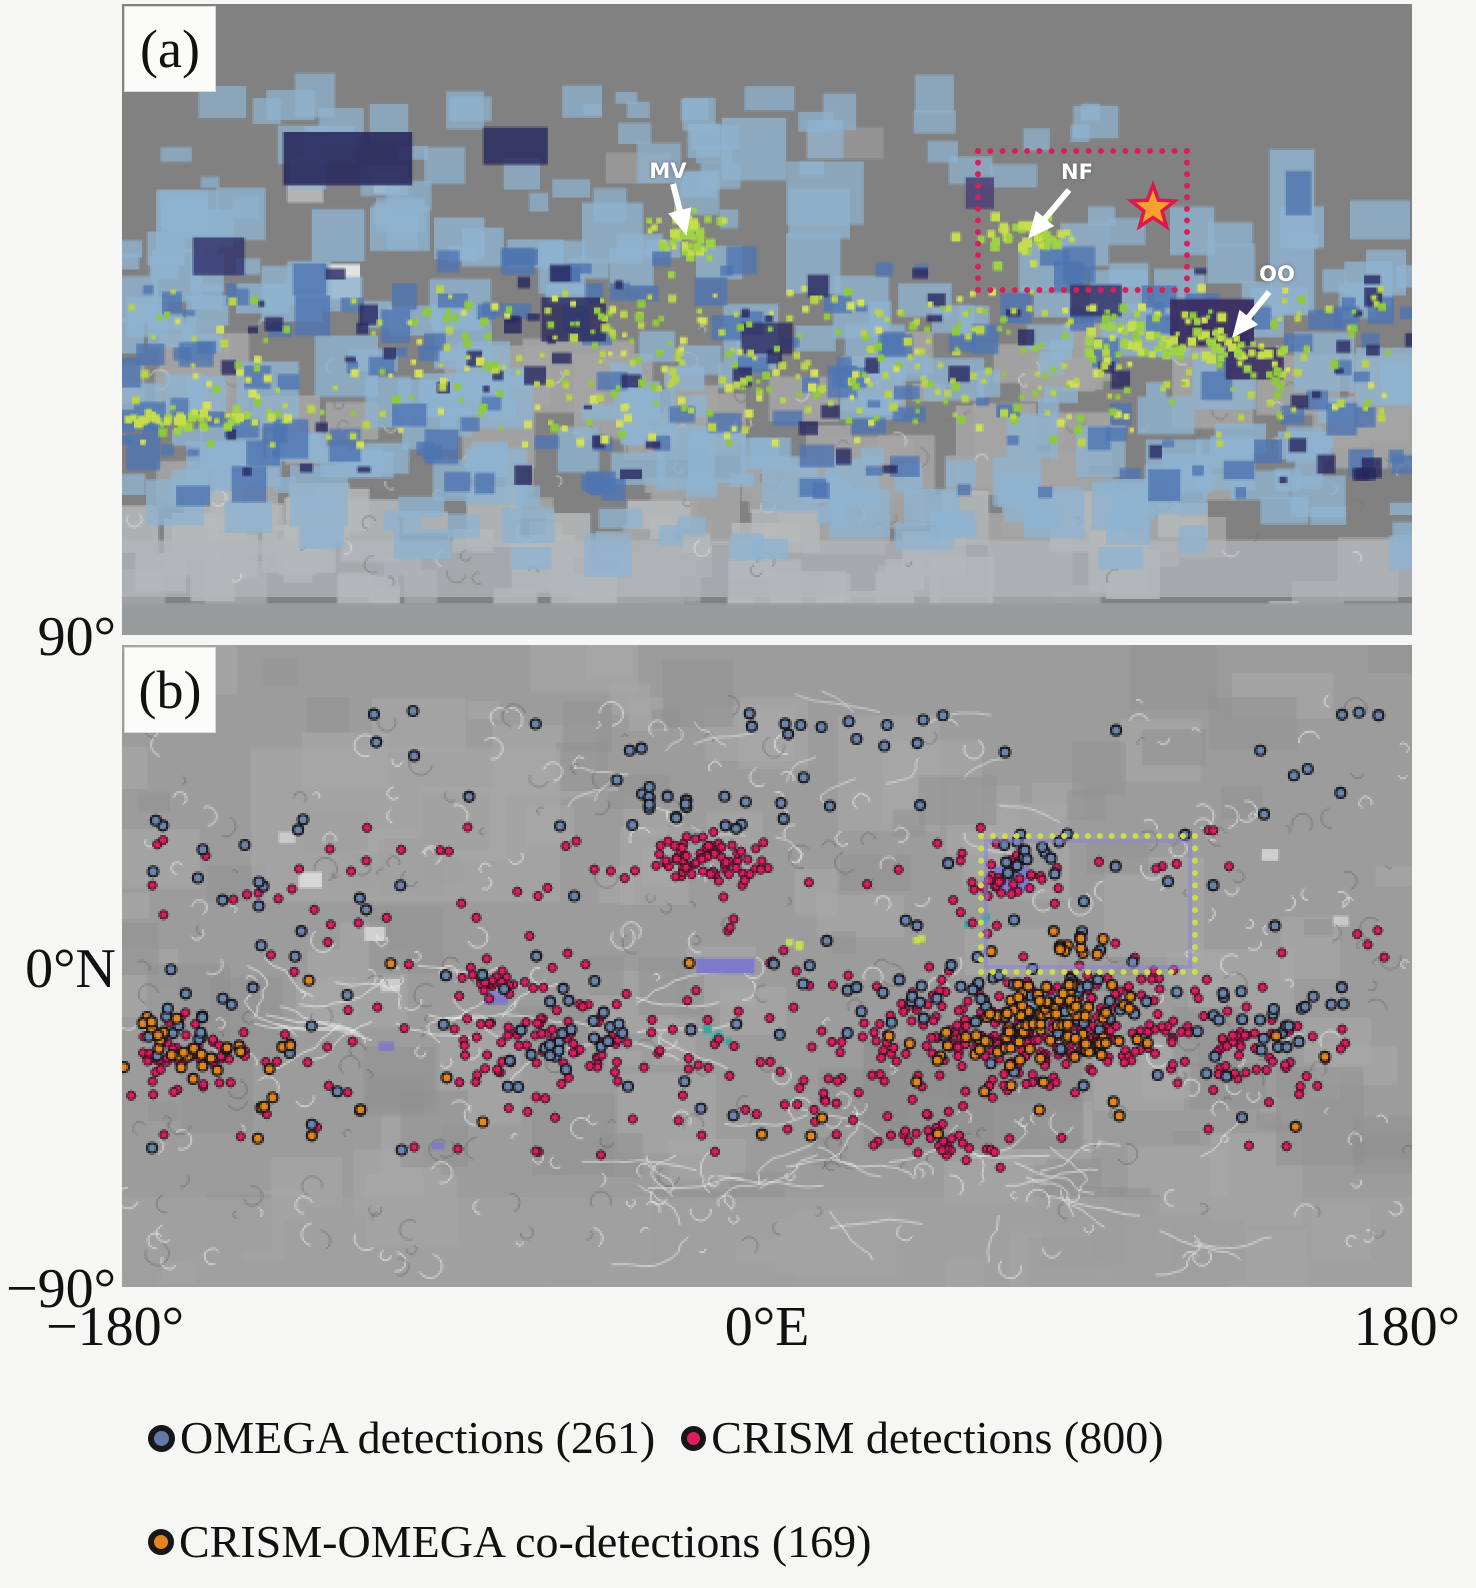 The height and width of the screenshot is (1588, 1476). I want to click on panel-a-label-box: (a), so click(170, 49).